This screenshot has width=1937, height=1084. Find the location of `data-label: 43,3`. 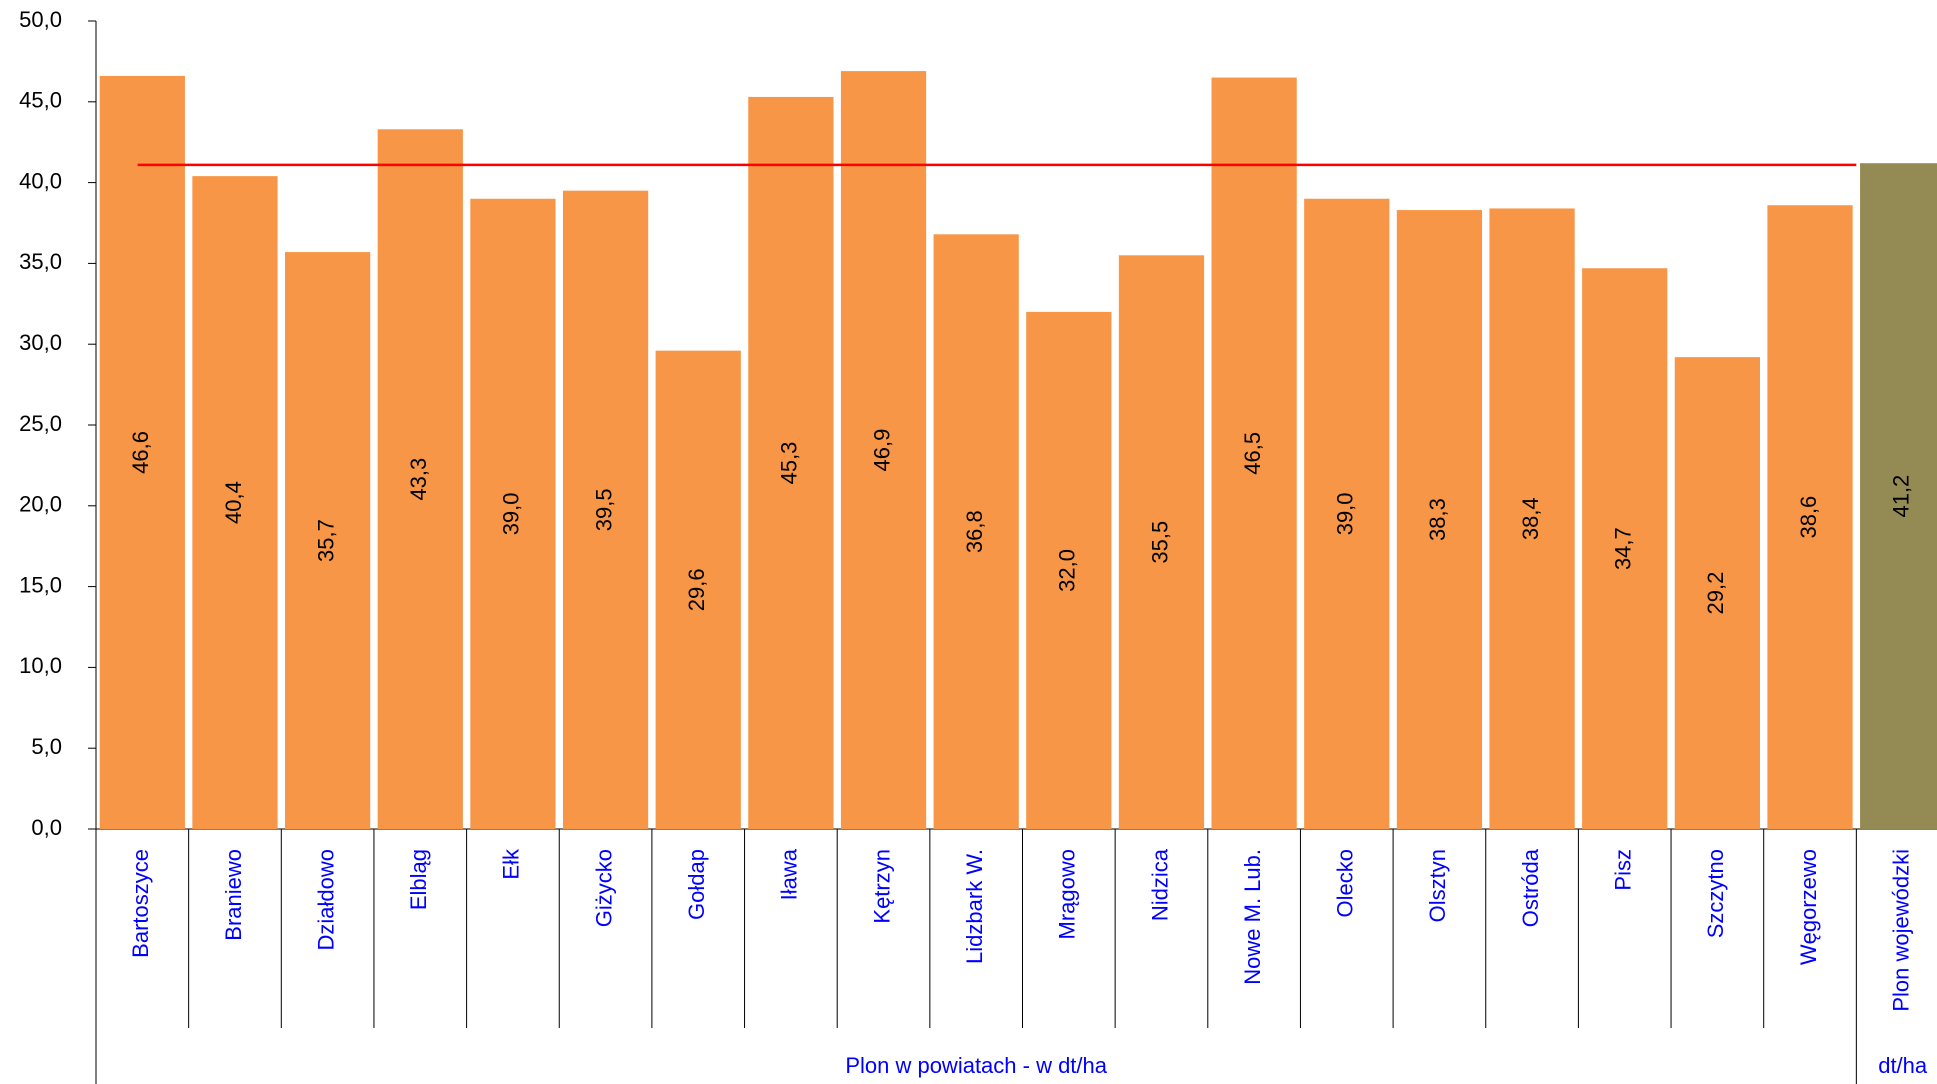

data-label: 43,3 is located at coordinates (418, 479).